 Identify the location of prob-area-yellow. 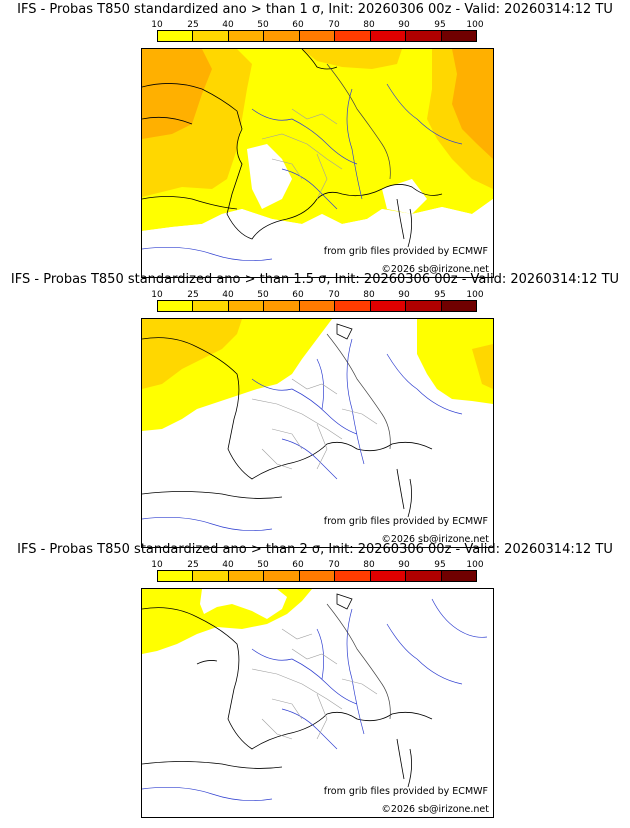
(468, 204).